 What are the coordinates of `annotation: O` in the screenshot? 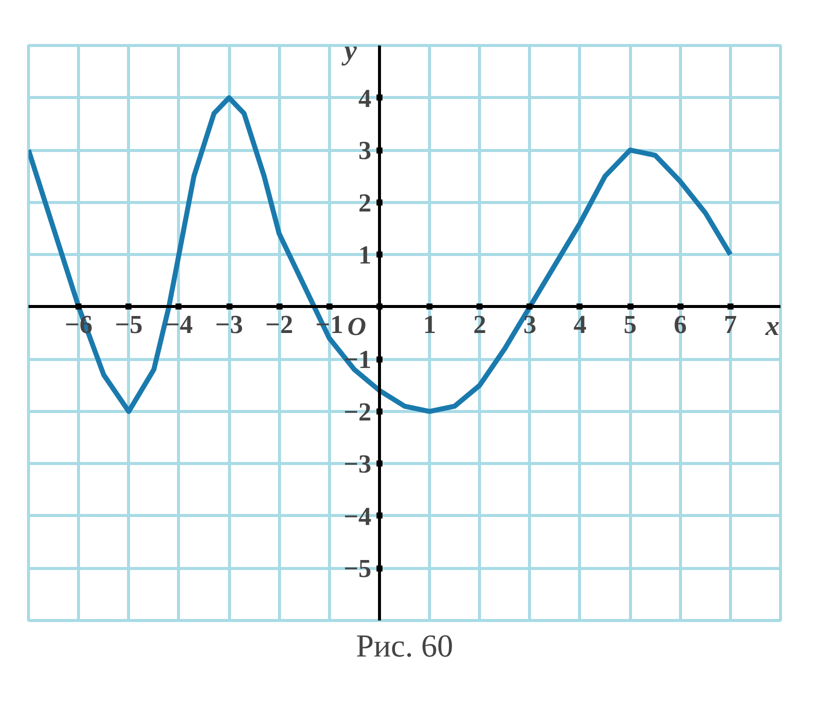 It's located at (356, 326).